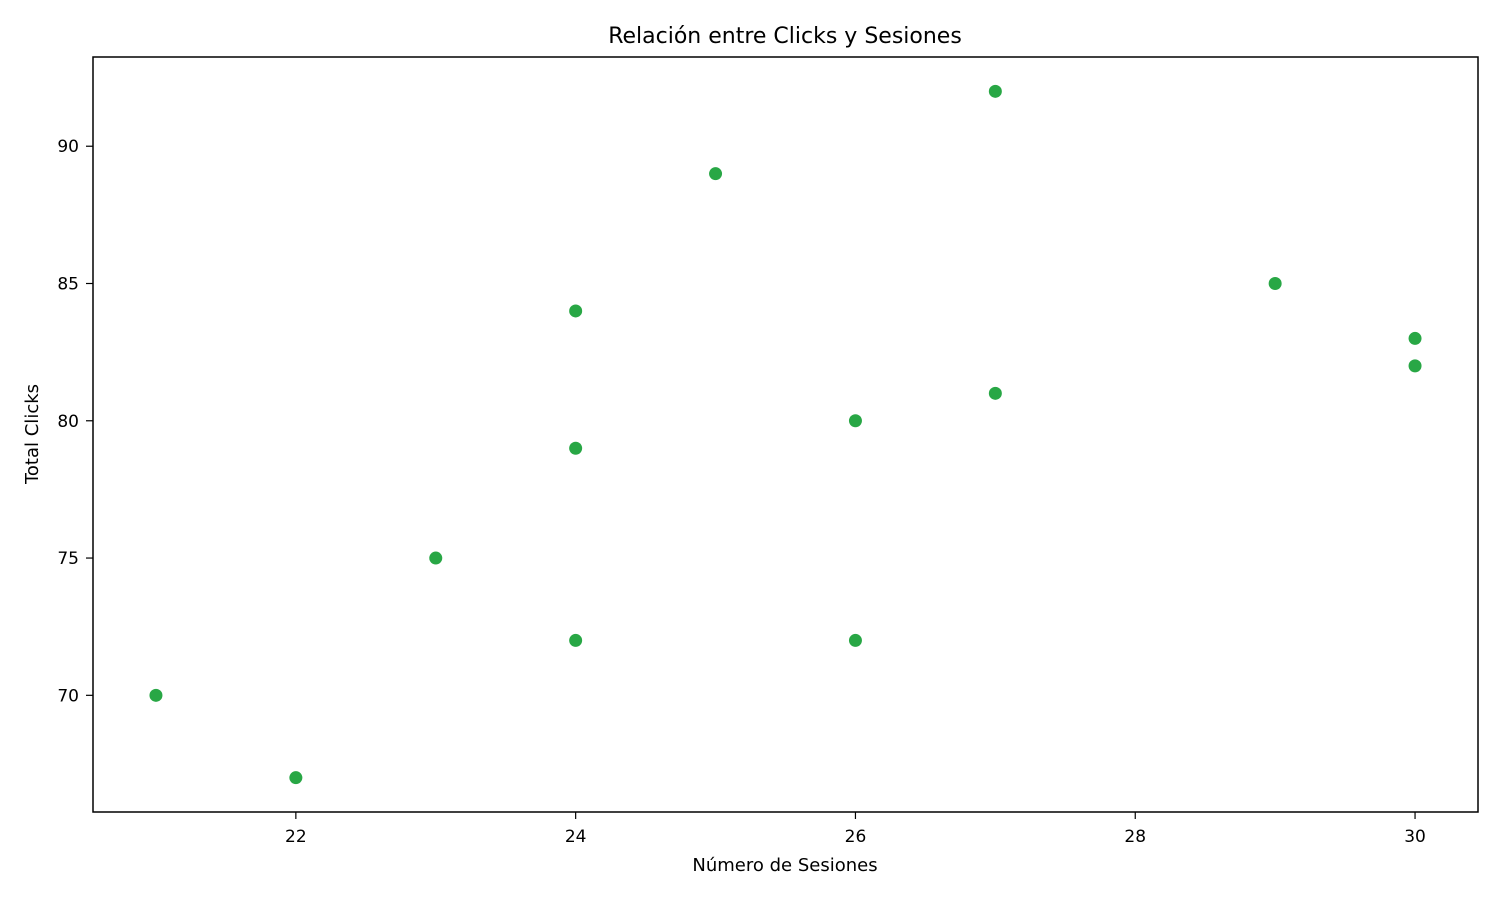  I want to click on y-tick-label: 85, so click(68, 285).